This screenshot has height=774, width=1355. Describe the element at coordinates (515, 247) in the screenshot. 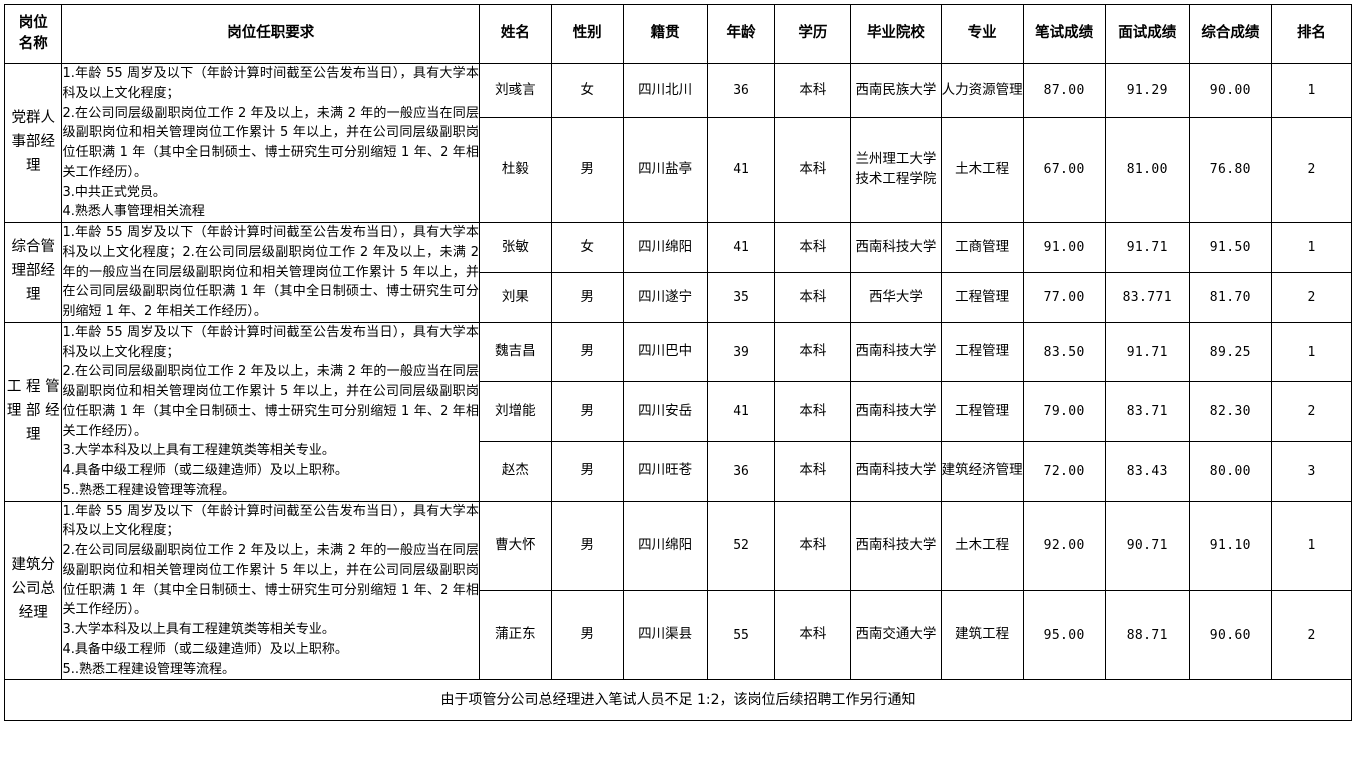

I see `cell-name: 张敏` at that location.